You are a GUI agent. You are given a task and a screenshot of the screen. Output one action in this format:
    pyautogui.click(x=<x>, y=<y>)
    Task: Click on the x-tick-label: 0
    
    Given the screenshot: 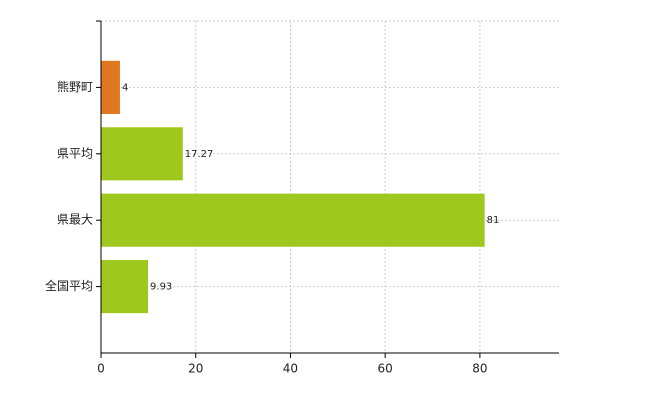 What is the action you would take?
    pyautogui.click(x=101, y=369)
    